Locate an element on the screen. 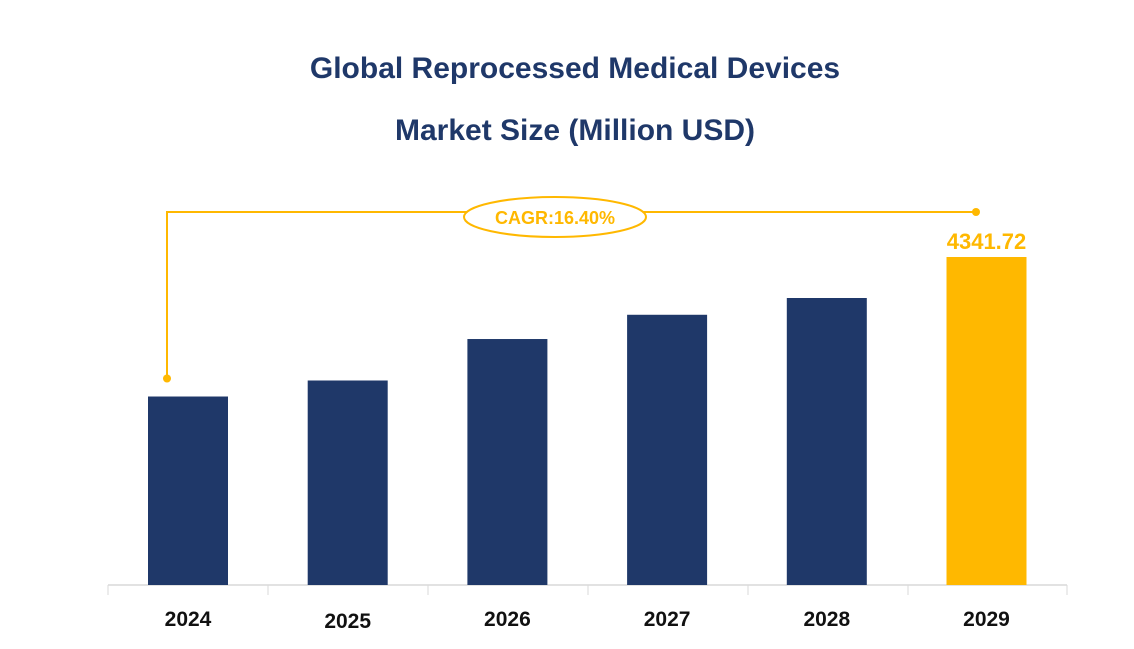 Image resolution: width=1134 pixels, height=649 pixels. data-label: 4341.72 is located at coordinates (987, 241).